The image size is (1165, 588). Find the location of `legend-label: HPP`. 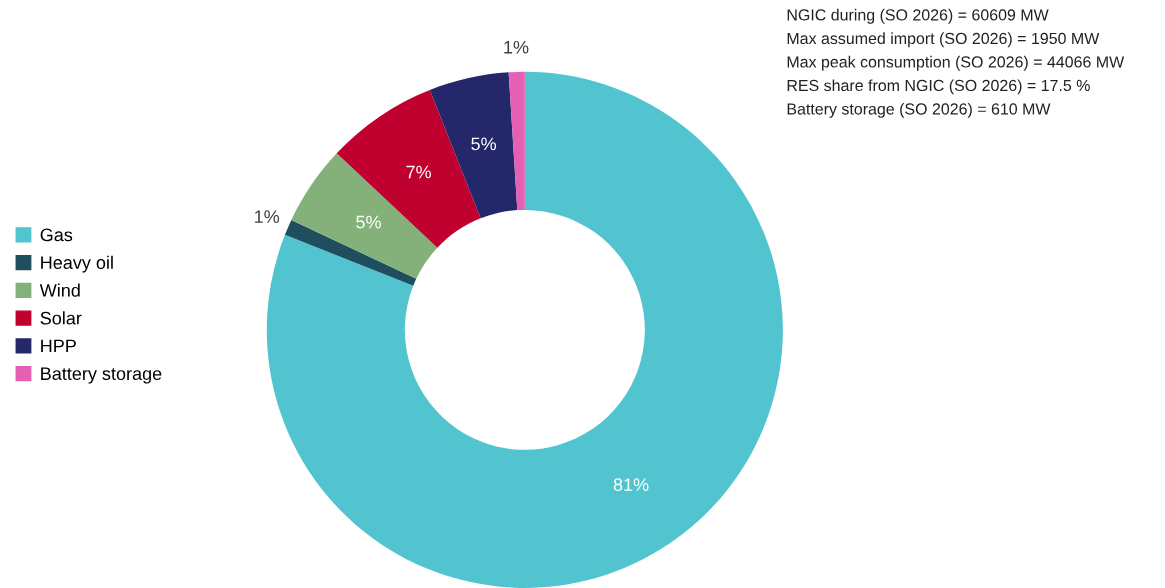

legend-label: HPP is located at coordinates (58, 346).